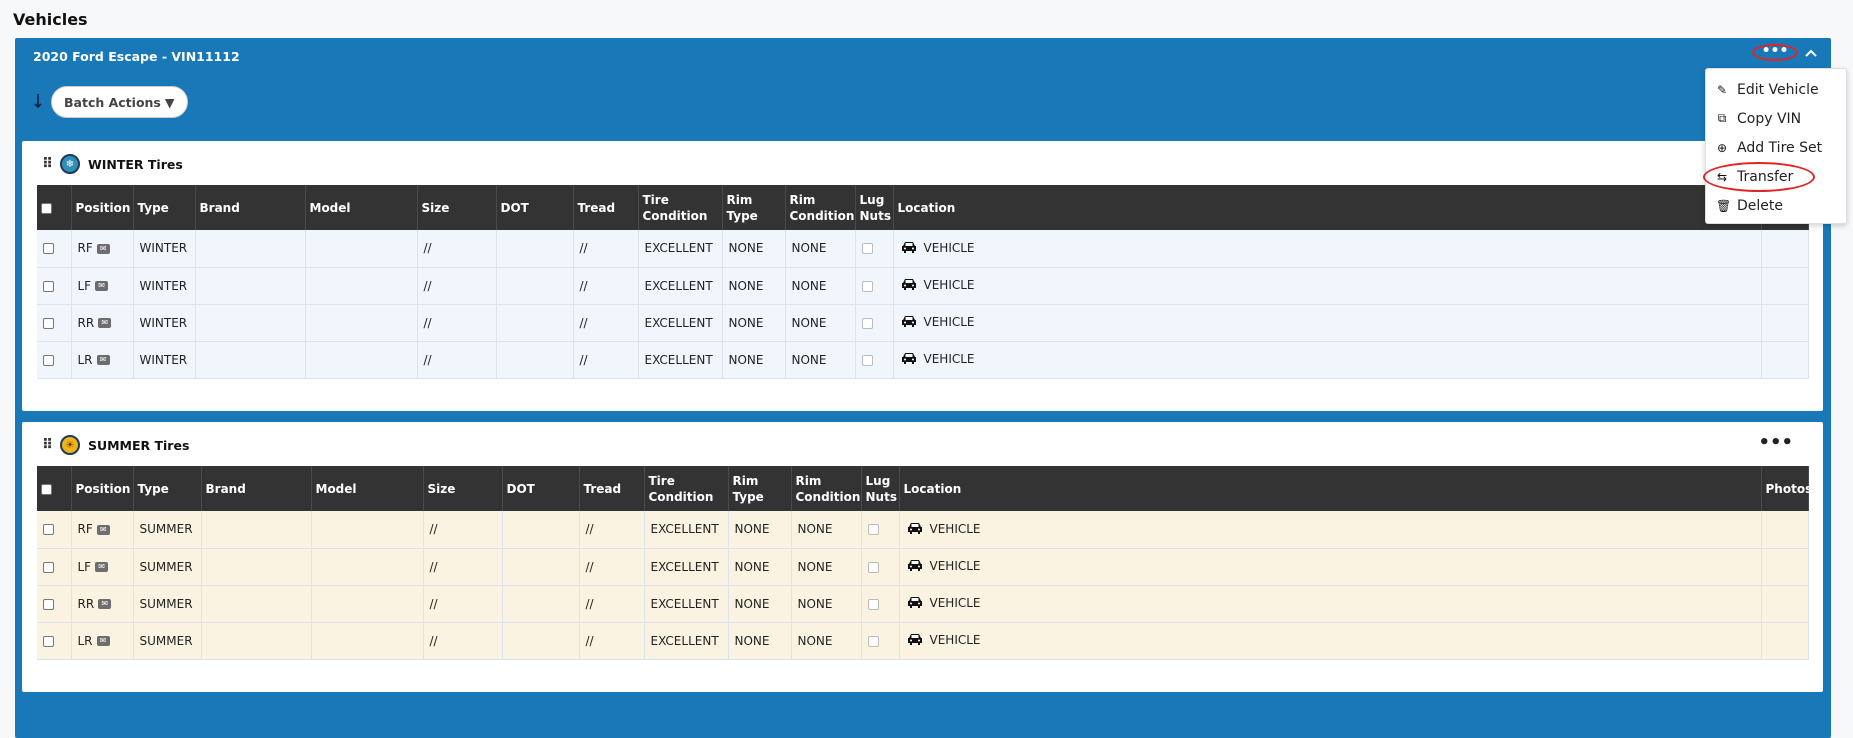 This screenshot has height=738, width=1853. Describe the element at coordinates (923, 530) in the screenshot. I see `table-row: RF ✉ SUMMER////EXCELLENT NONE NONE VEHICLE` at that location.